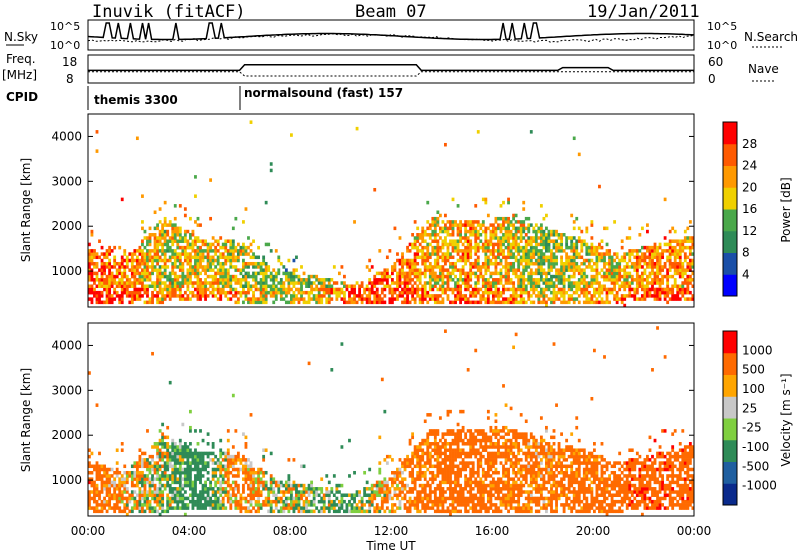 This screenshot has height=554, width=800. Describe the element at coordinates (66, 226) in the screenshot. I see `y-tick-label: 2000` at that location.